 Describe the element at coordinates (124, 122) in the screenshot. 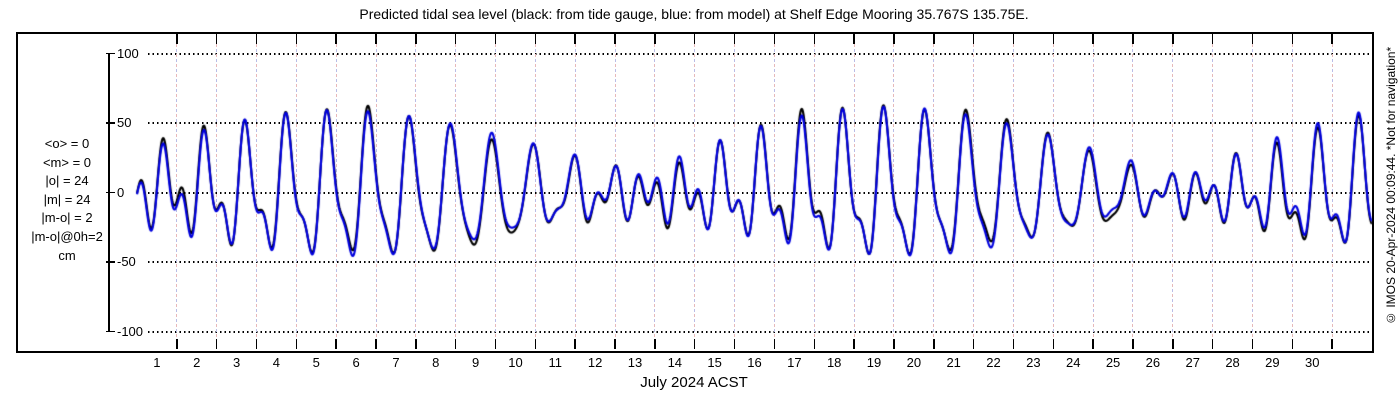

I see `y-tick-label: 50` at that location.